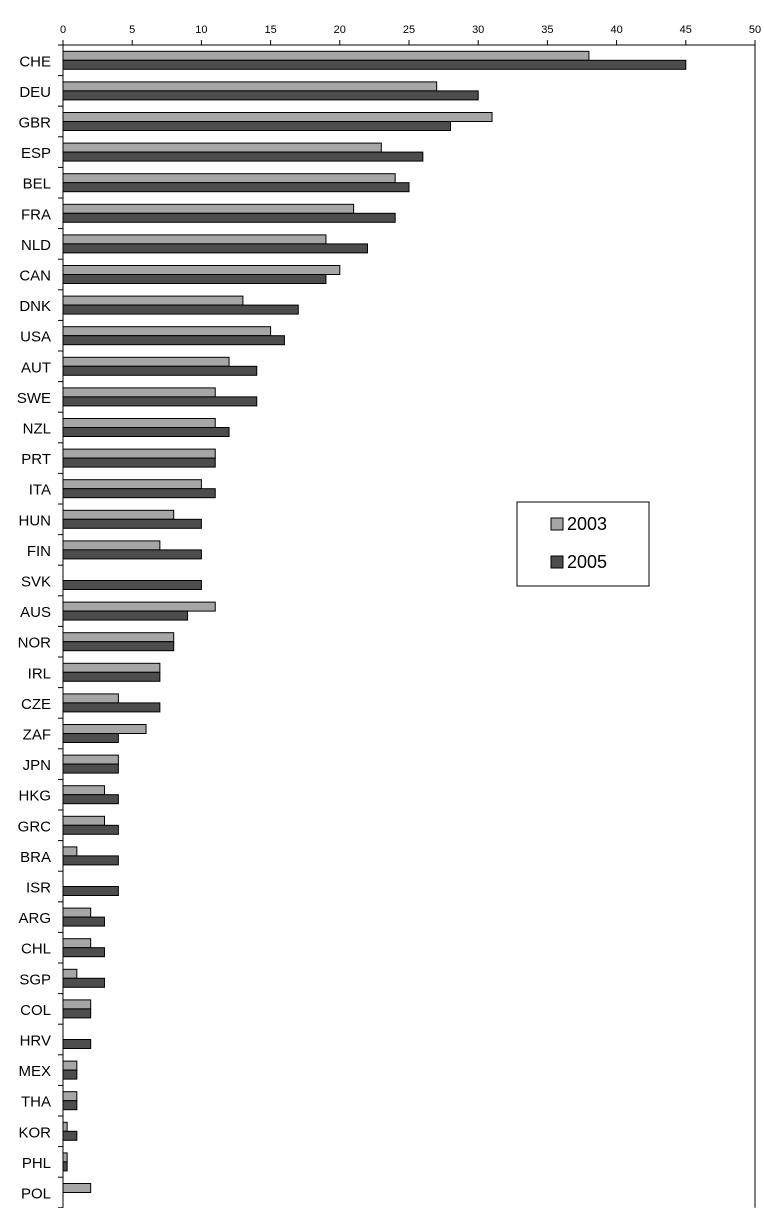 This screenshot has height=1208, width=764. Describe the element at coordinates (201, 30) in the screenshot. I see `x-tick-label: 10` at that location.